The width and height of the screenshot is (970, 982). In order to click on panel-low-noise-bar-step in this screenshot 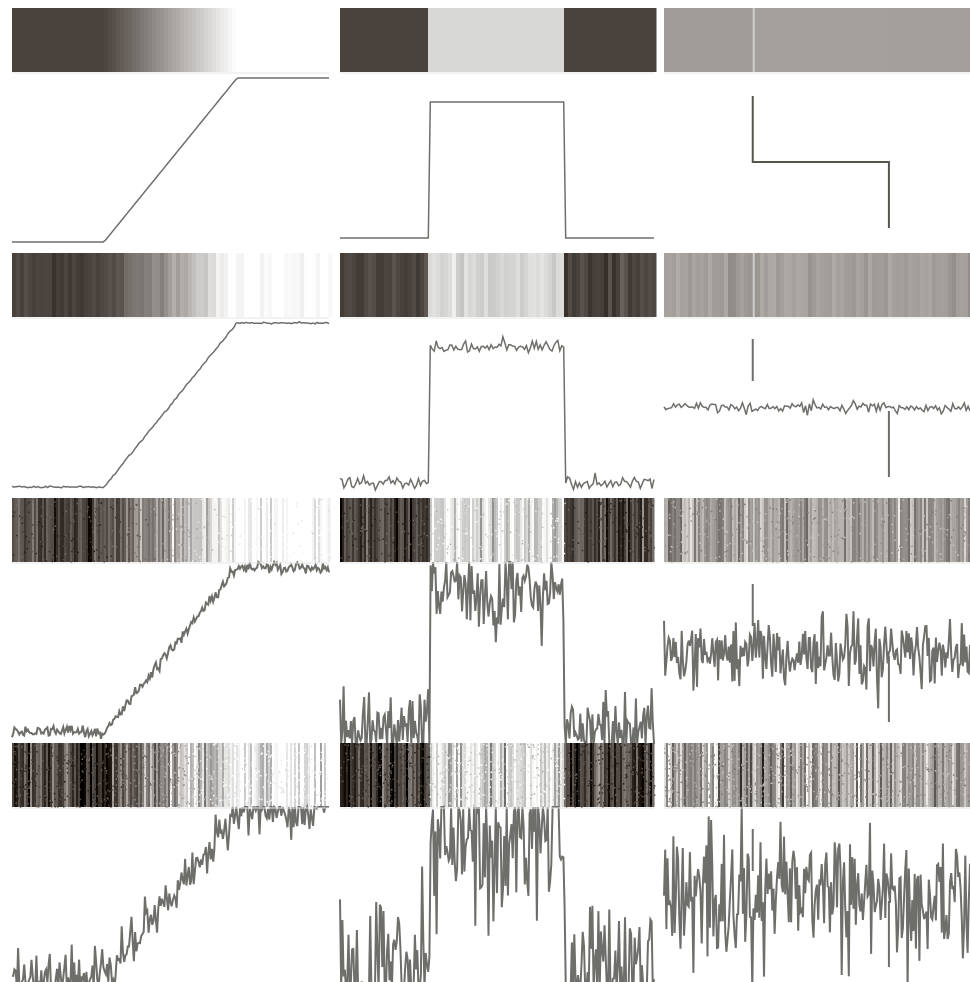, I will do `click(498, 373)`.